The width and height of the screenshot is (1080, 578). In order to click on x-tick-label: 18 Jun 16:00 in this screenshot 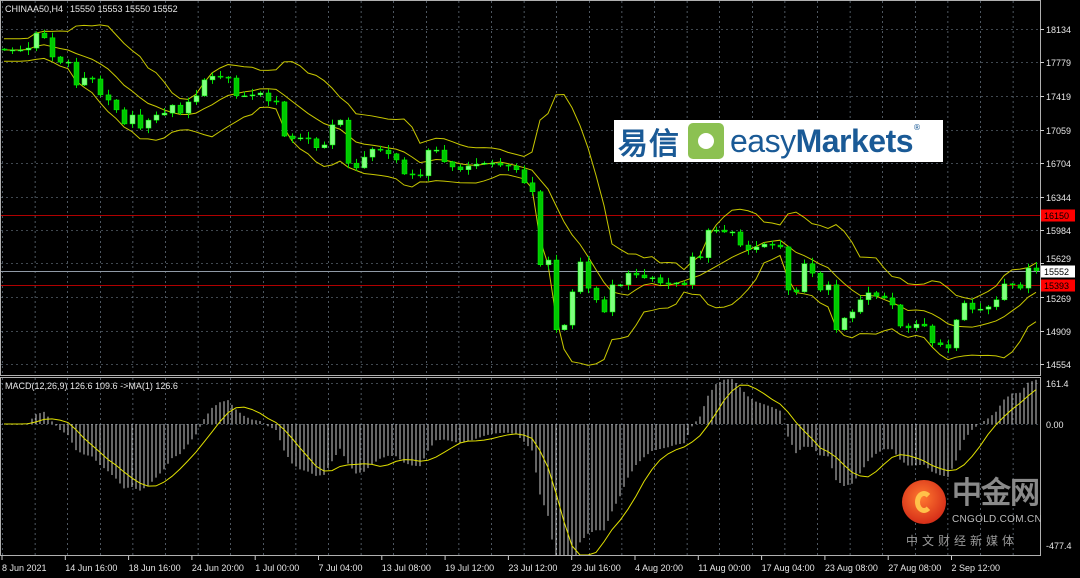, I will do `click(155, 568)`.